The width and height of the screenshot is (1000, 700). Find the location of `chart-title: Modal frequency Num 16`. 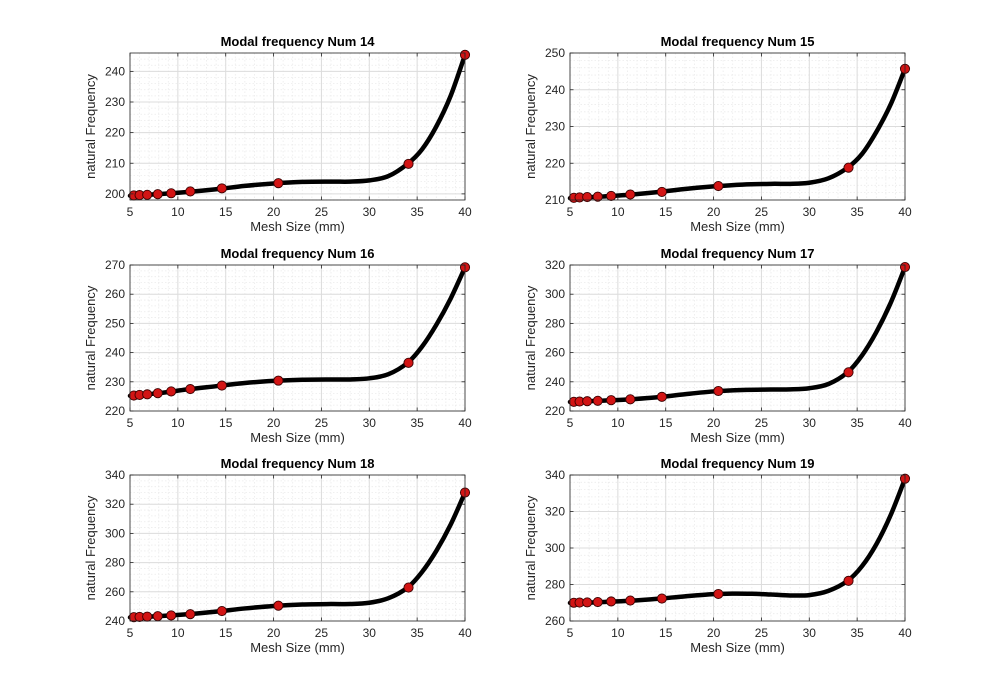

chart-title: Modal frequency Num 16 is located at coordinates (298, 253).